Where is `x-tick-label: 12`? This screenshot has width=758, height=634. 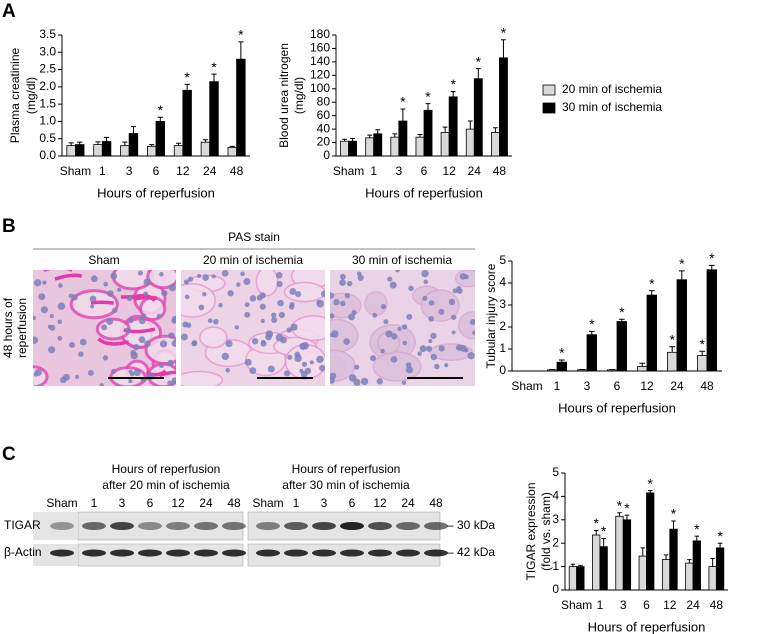 x-tick-label: 12 is located at coordinates (449, 171).